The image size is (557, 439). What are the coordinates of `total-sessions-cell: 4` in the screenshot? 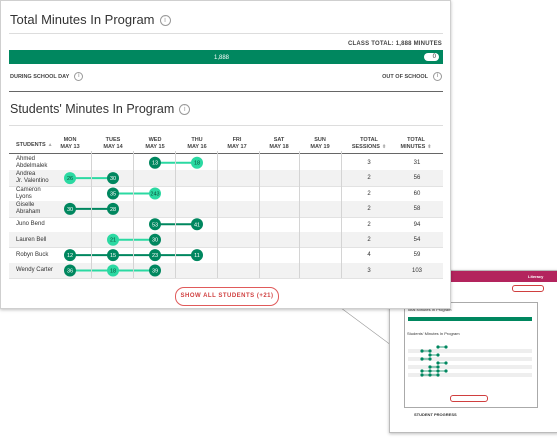 It's located at (369, 255).